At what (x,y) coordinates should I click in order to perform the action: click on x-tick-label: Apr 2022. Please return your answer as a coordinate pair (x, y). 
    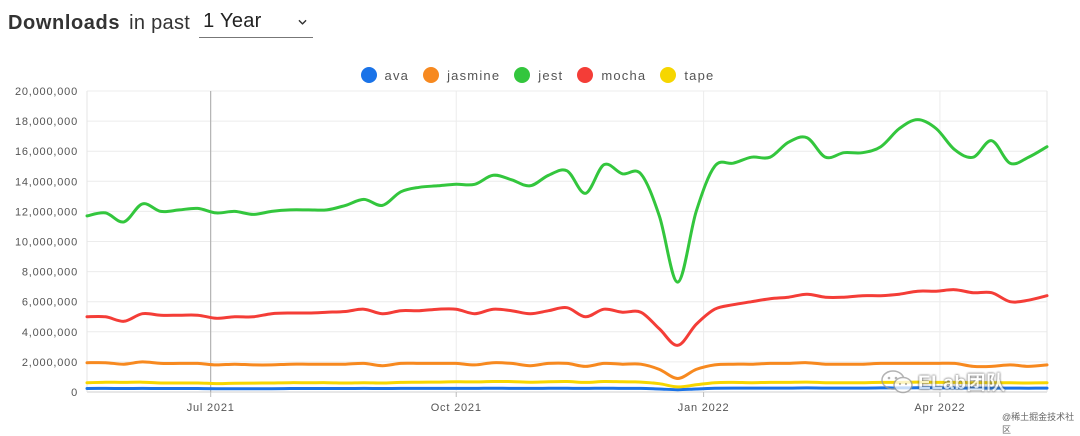
    Looking at the image, I should click on (939, 408).